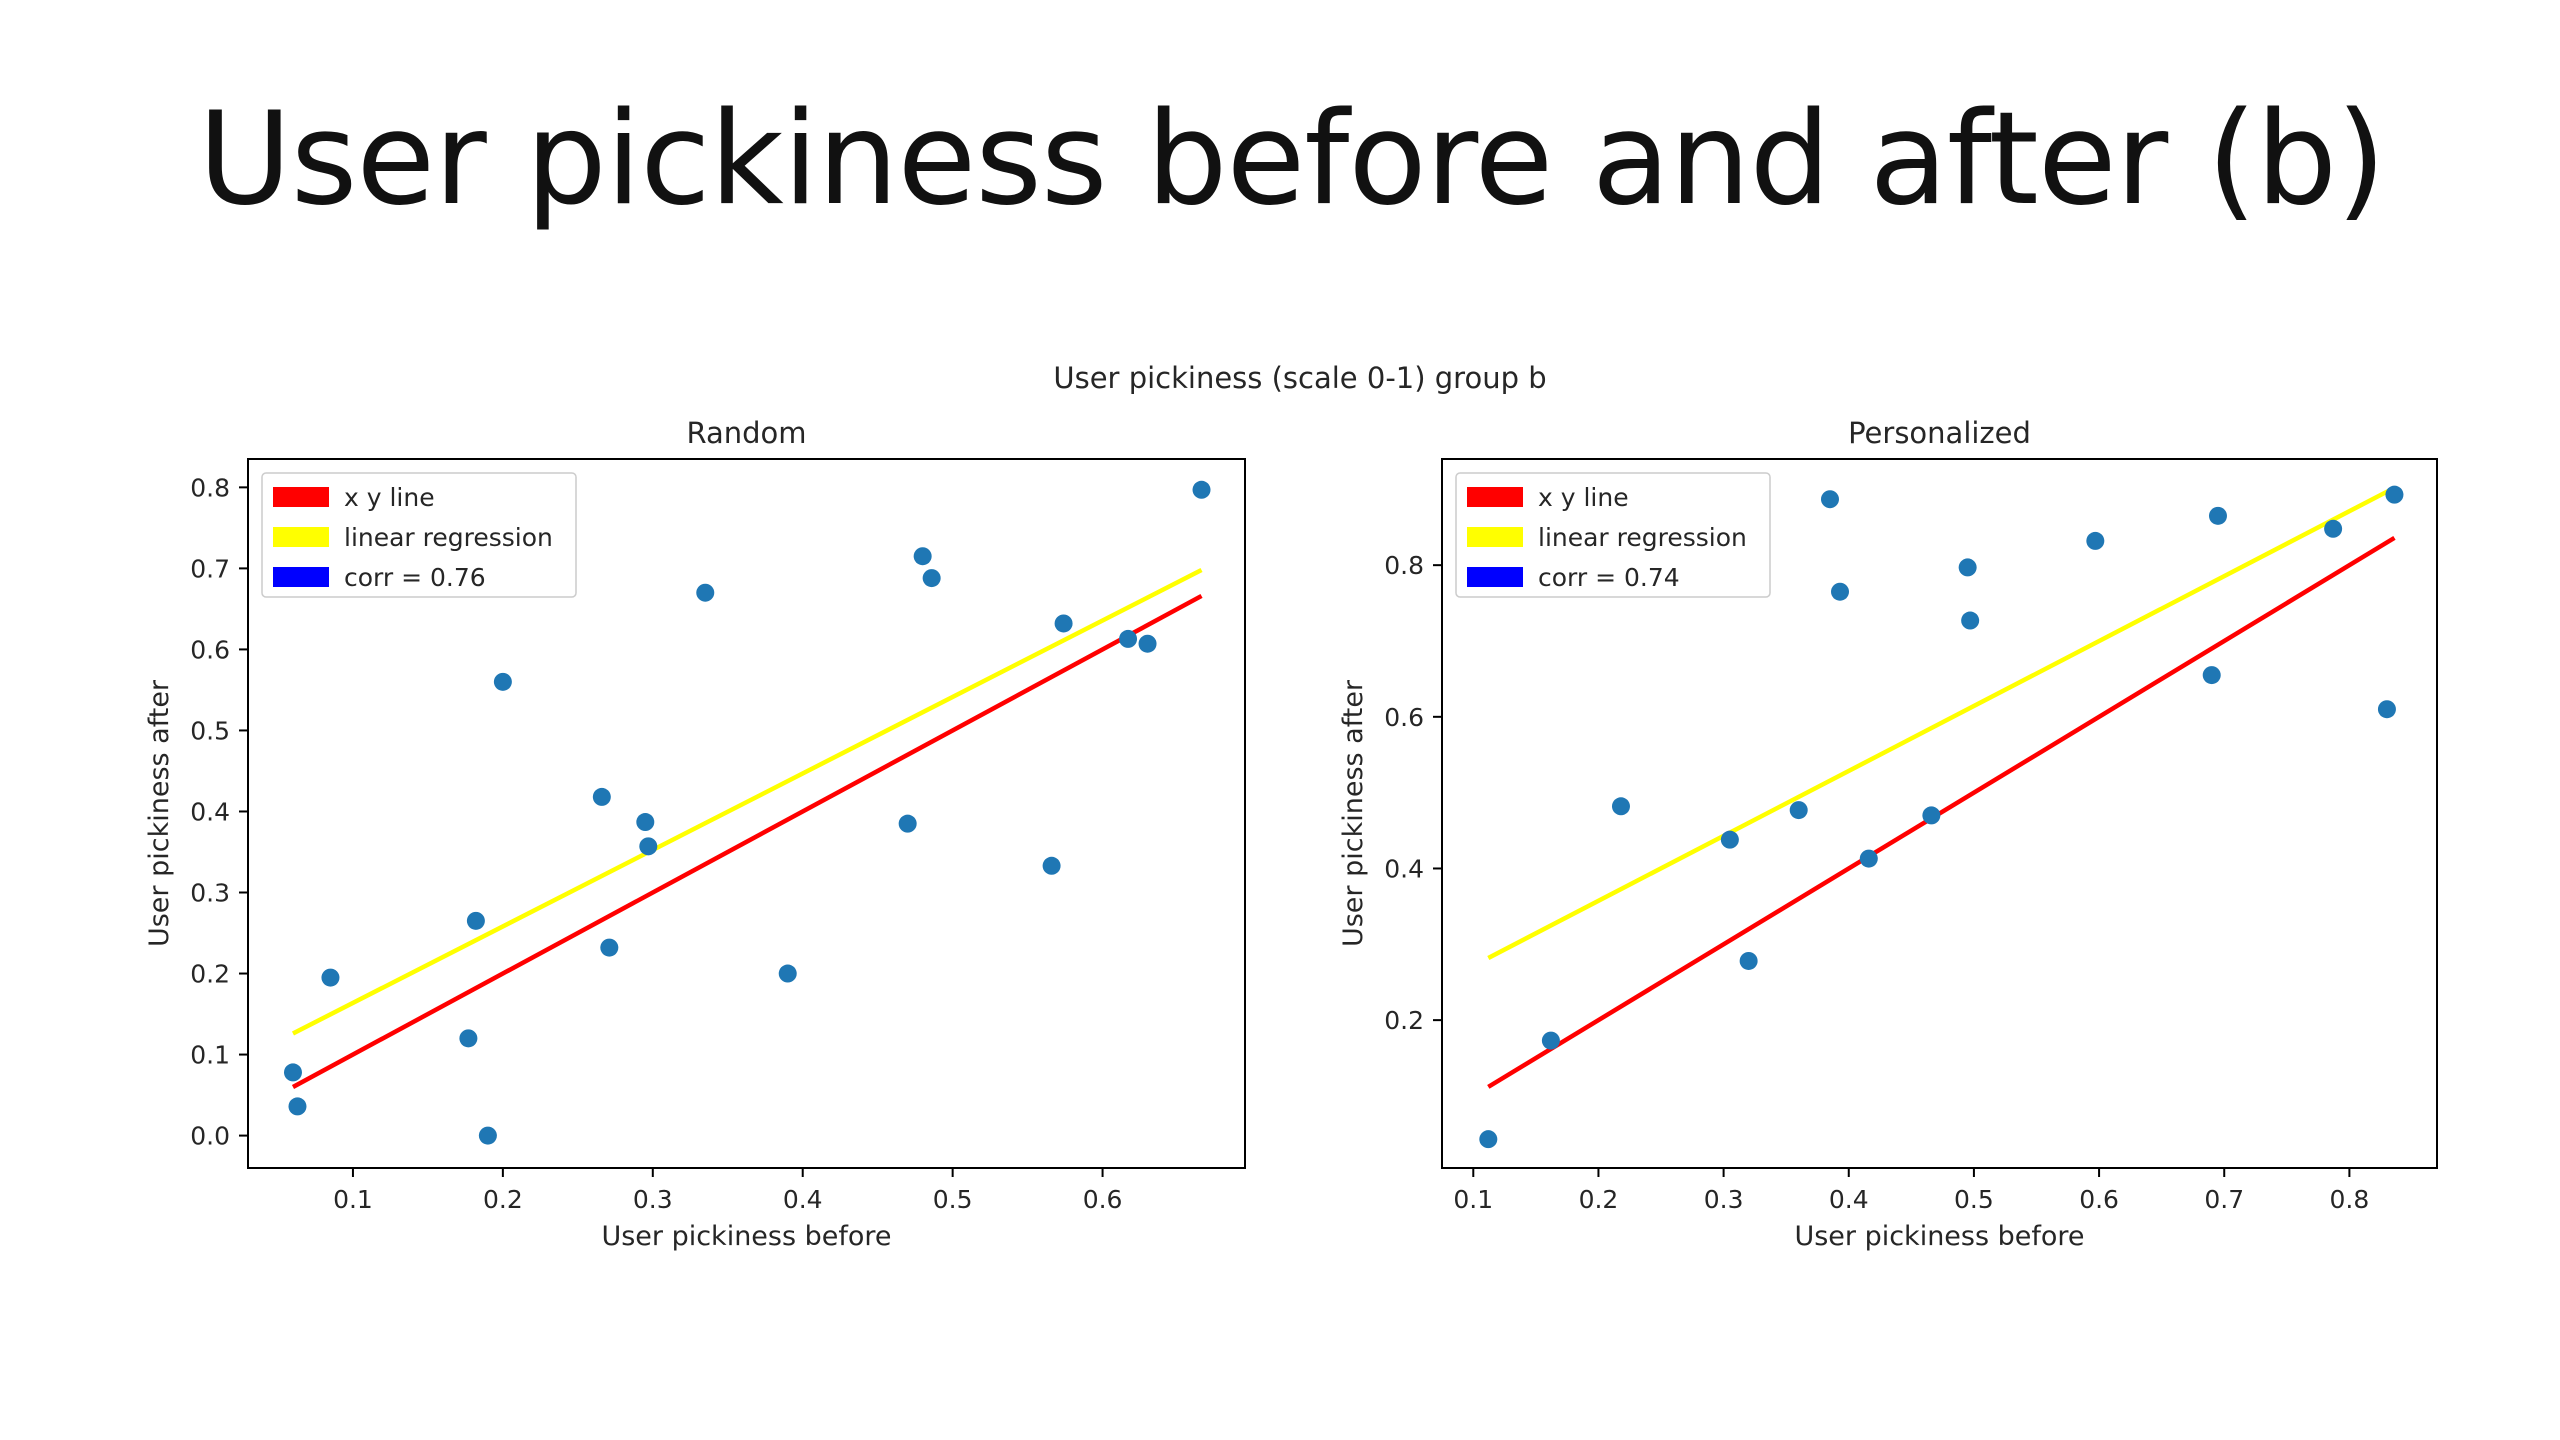  Describe the element at coordinates (746, 433) in the screenshot. I see `chart-title: Random` at that location.